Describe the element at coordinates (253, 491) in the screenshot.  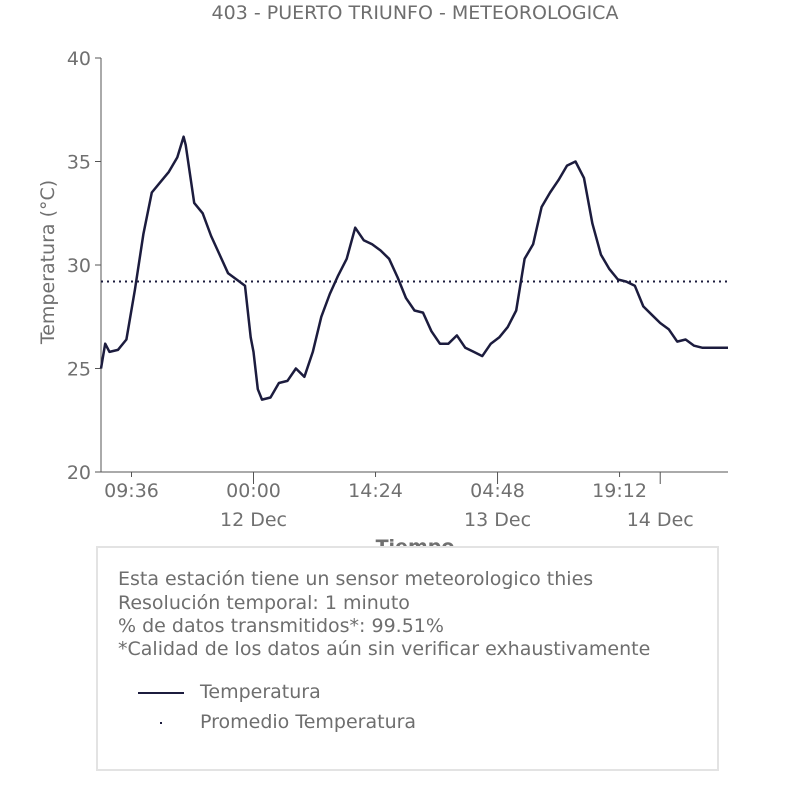
I see `x-tick-label: 00:00` at that location.